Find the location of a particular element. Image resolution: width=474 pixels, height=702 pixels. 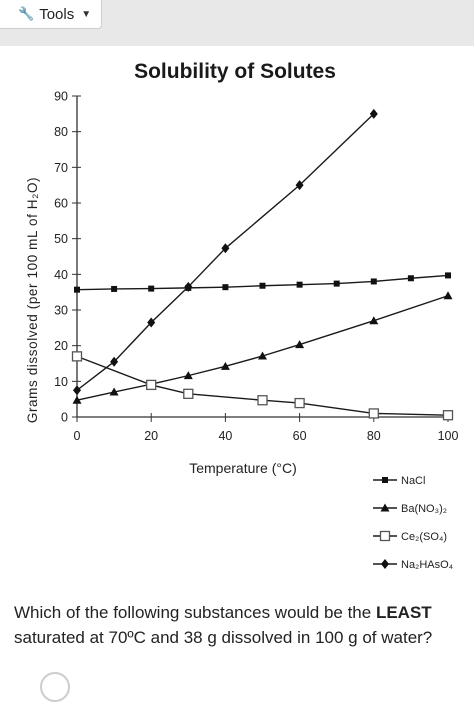

y-tick-label: 50 is located at coordinates (61, 239).